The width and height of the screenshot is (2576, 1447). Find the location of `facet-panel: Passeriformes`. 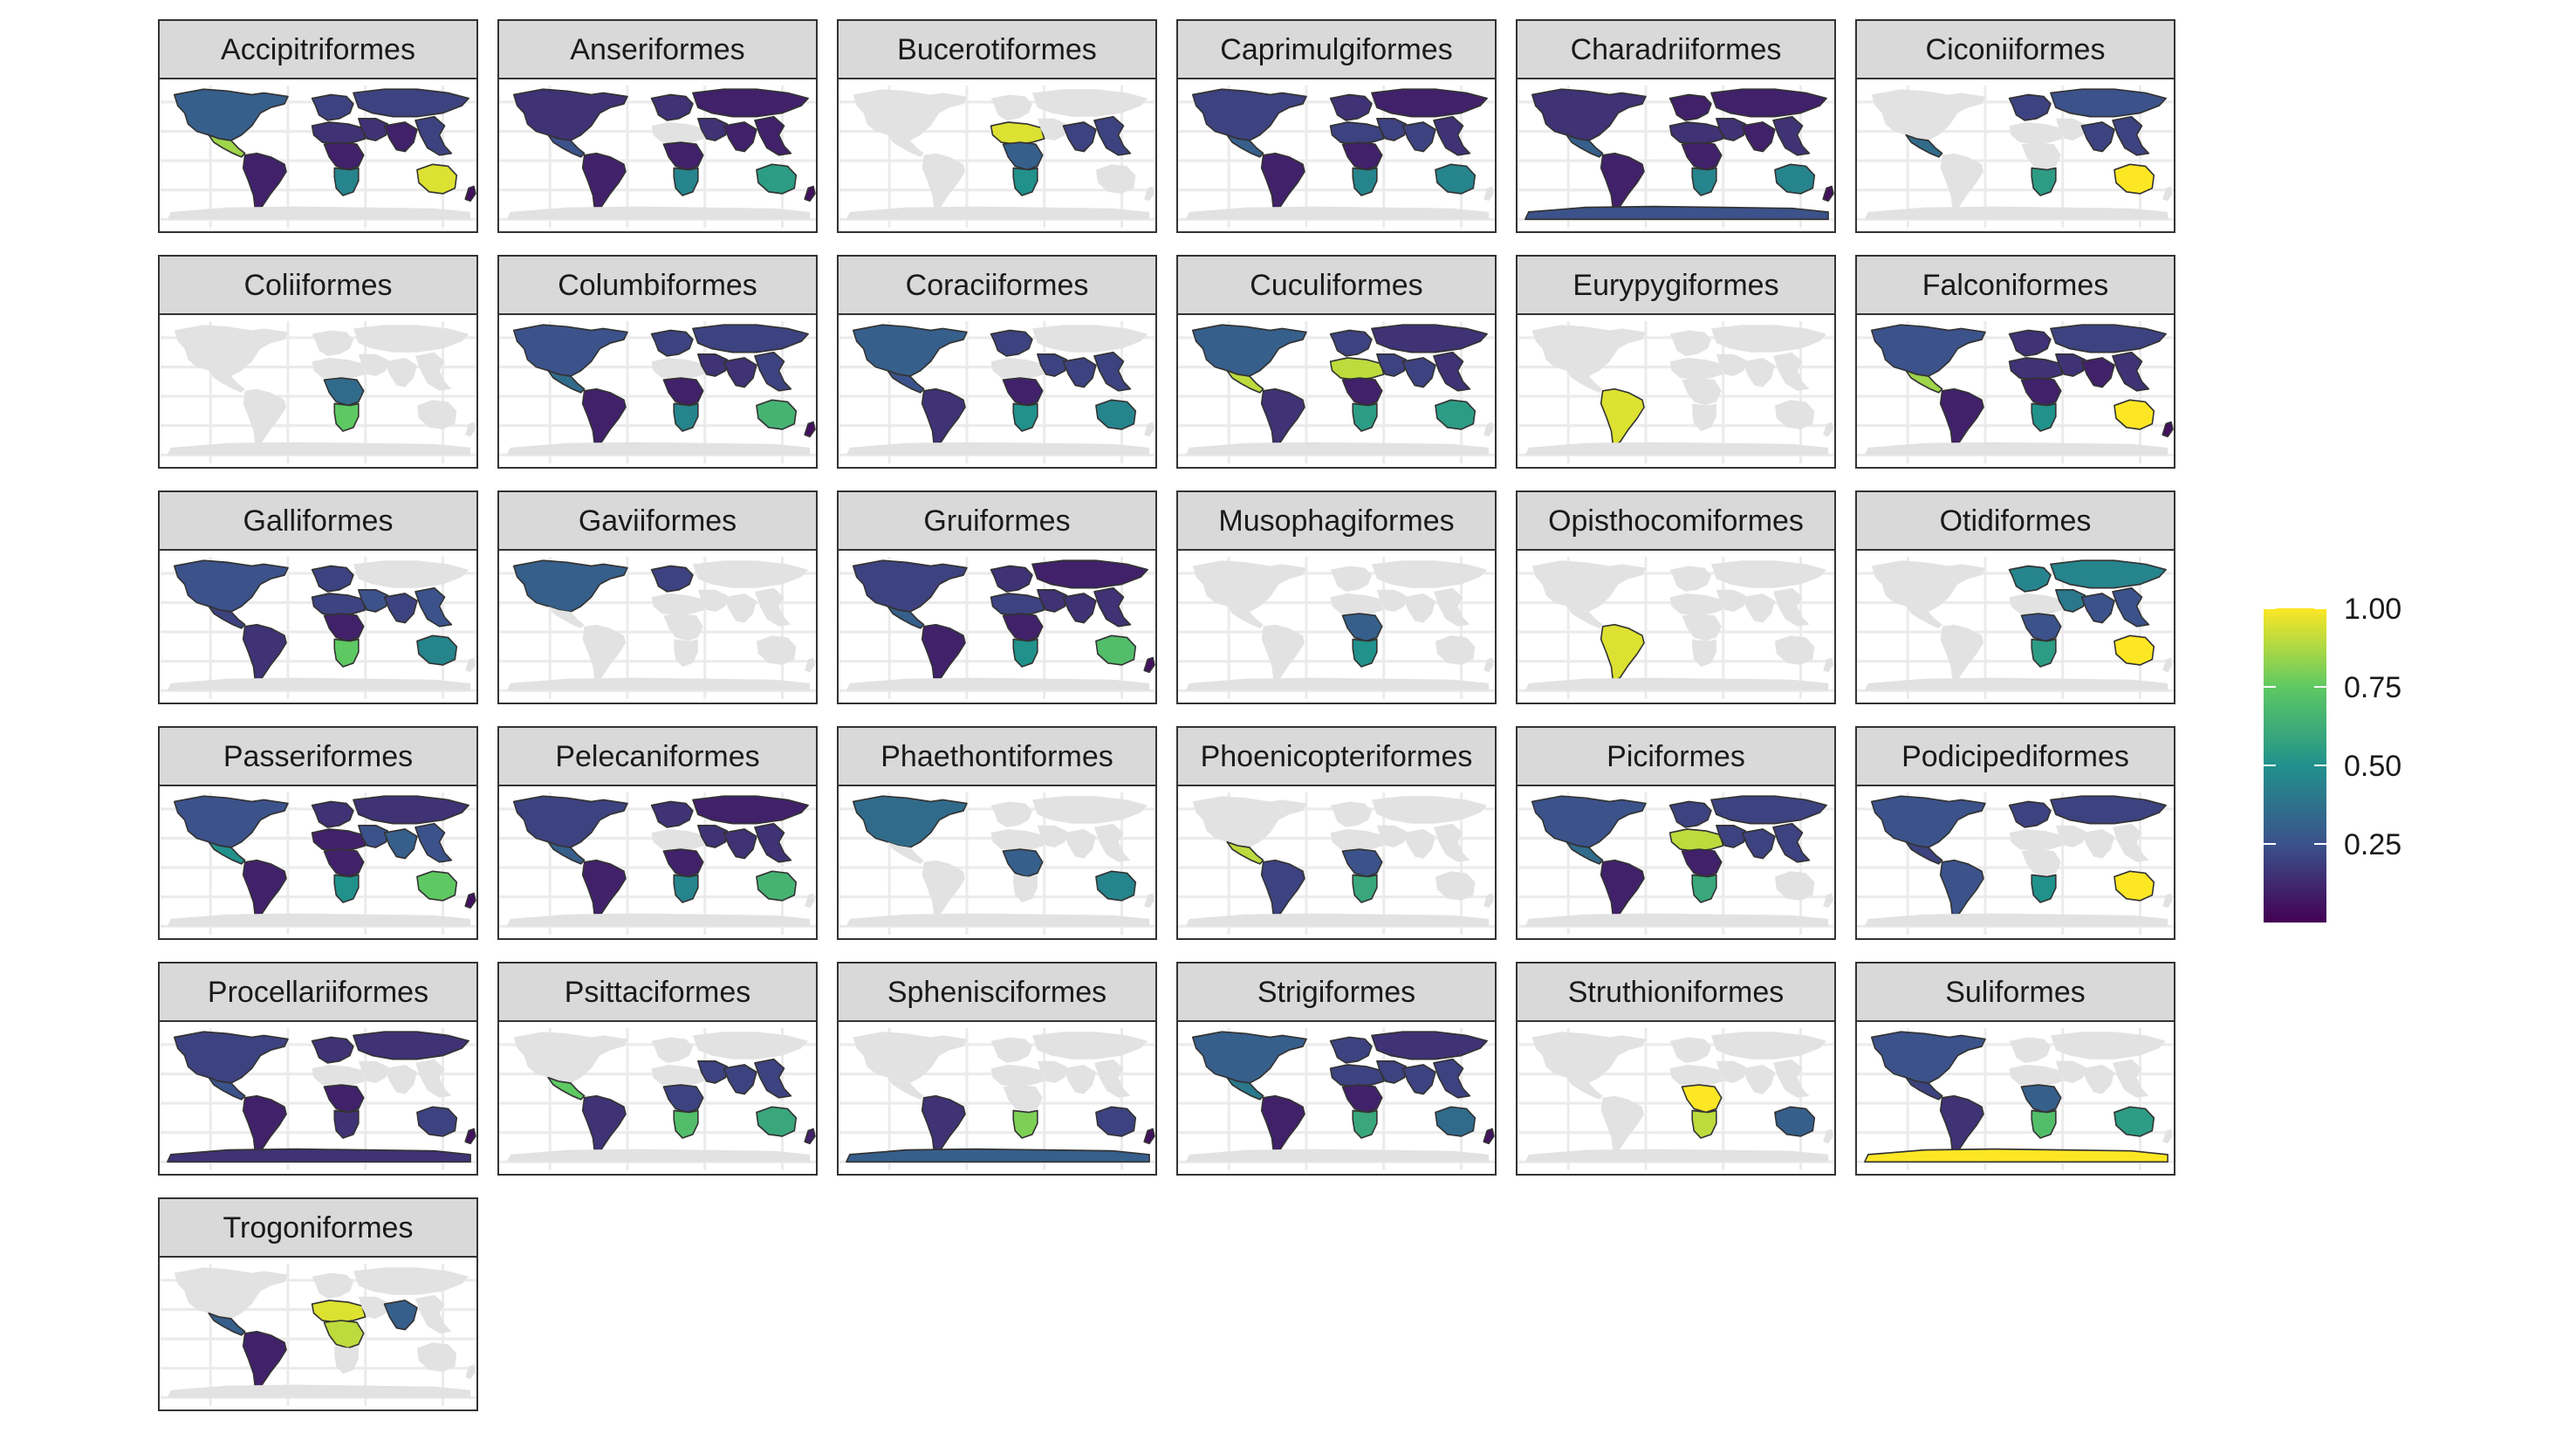

facet-panel: Passeriformes is located at coordinates (318, 833).